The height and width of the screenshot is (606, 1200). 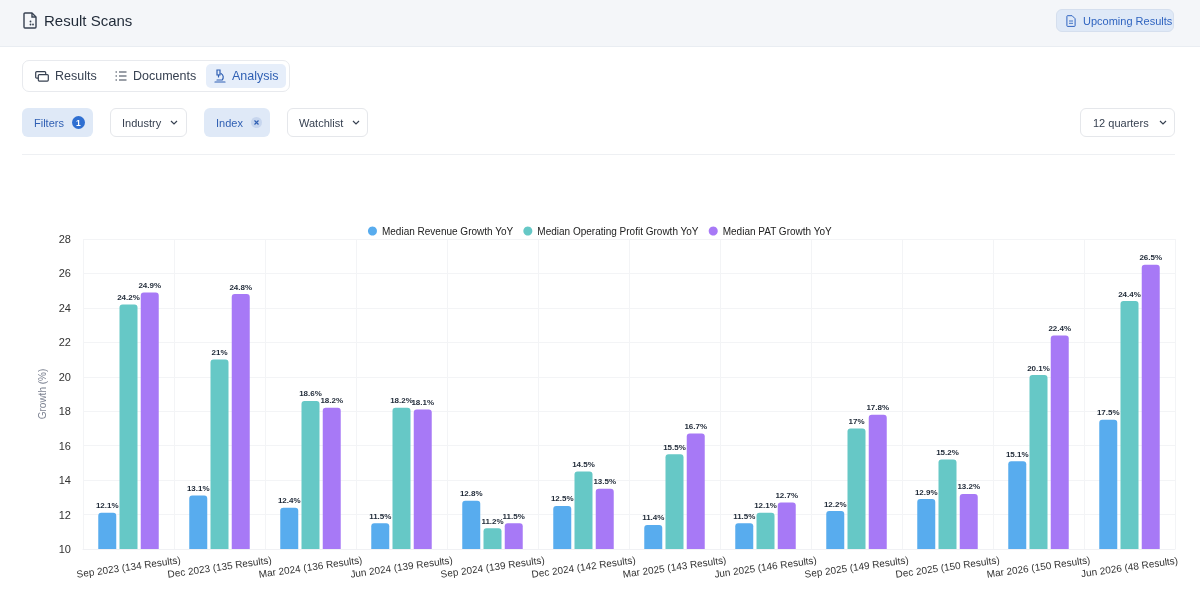 I want to click on data-label: 18.1%, so click(x=423, y=402).